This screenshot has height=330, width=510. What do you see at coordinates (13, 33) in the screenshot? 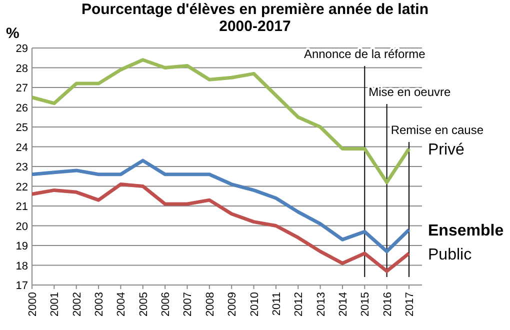
I see `y-axis-title: %` at bounding box center [13, 33].